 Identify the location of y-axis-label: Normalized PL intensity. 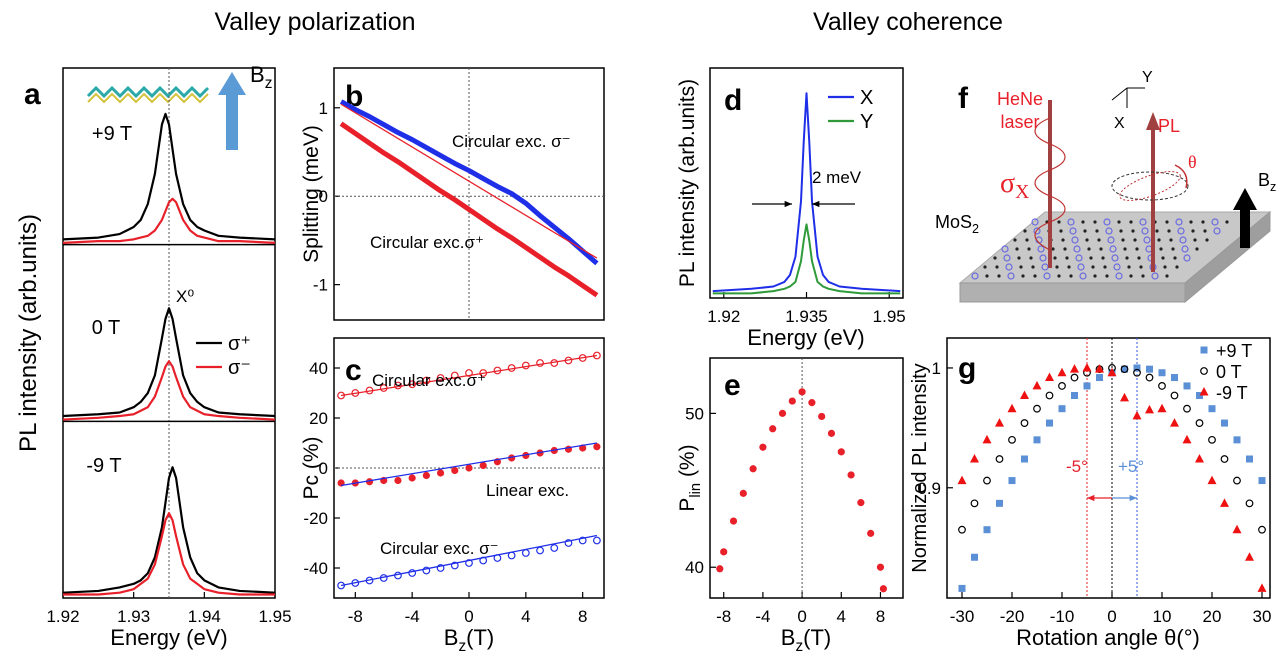
(920, 467).